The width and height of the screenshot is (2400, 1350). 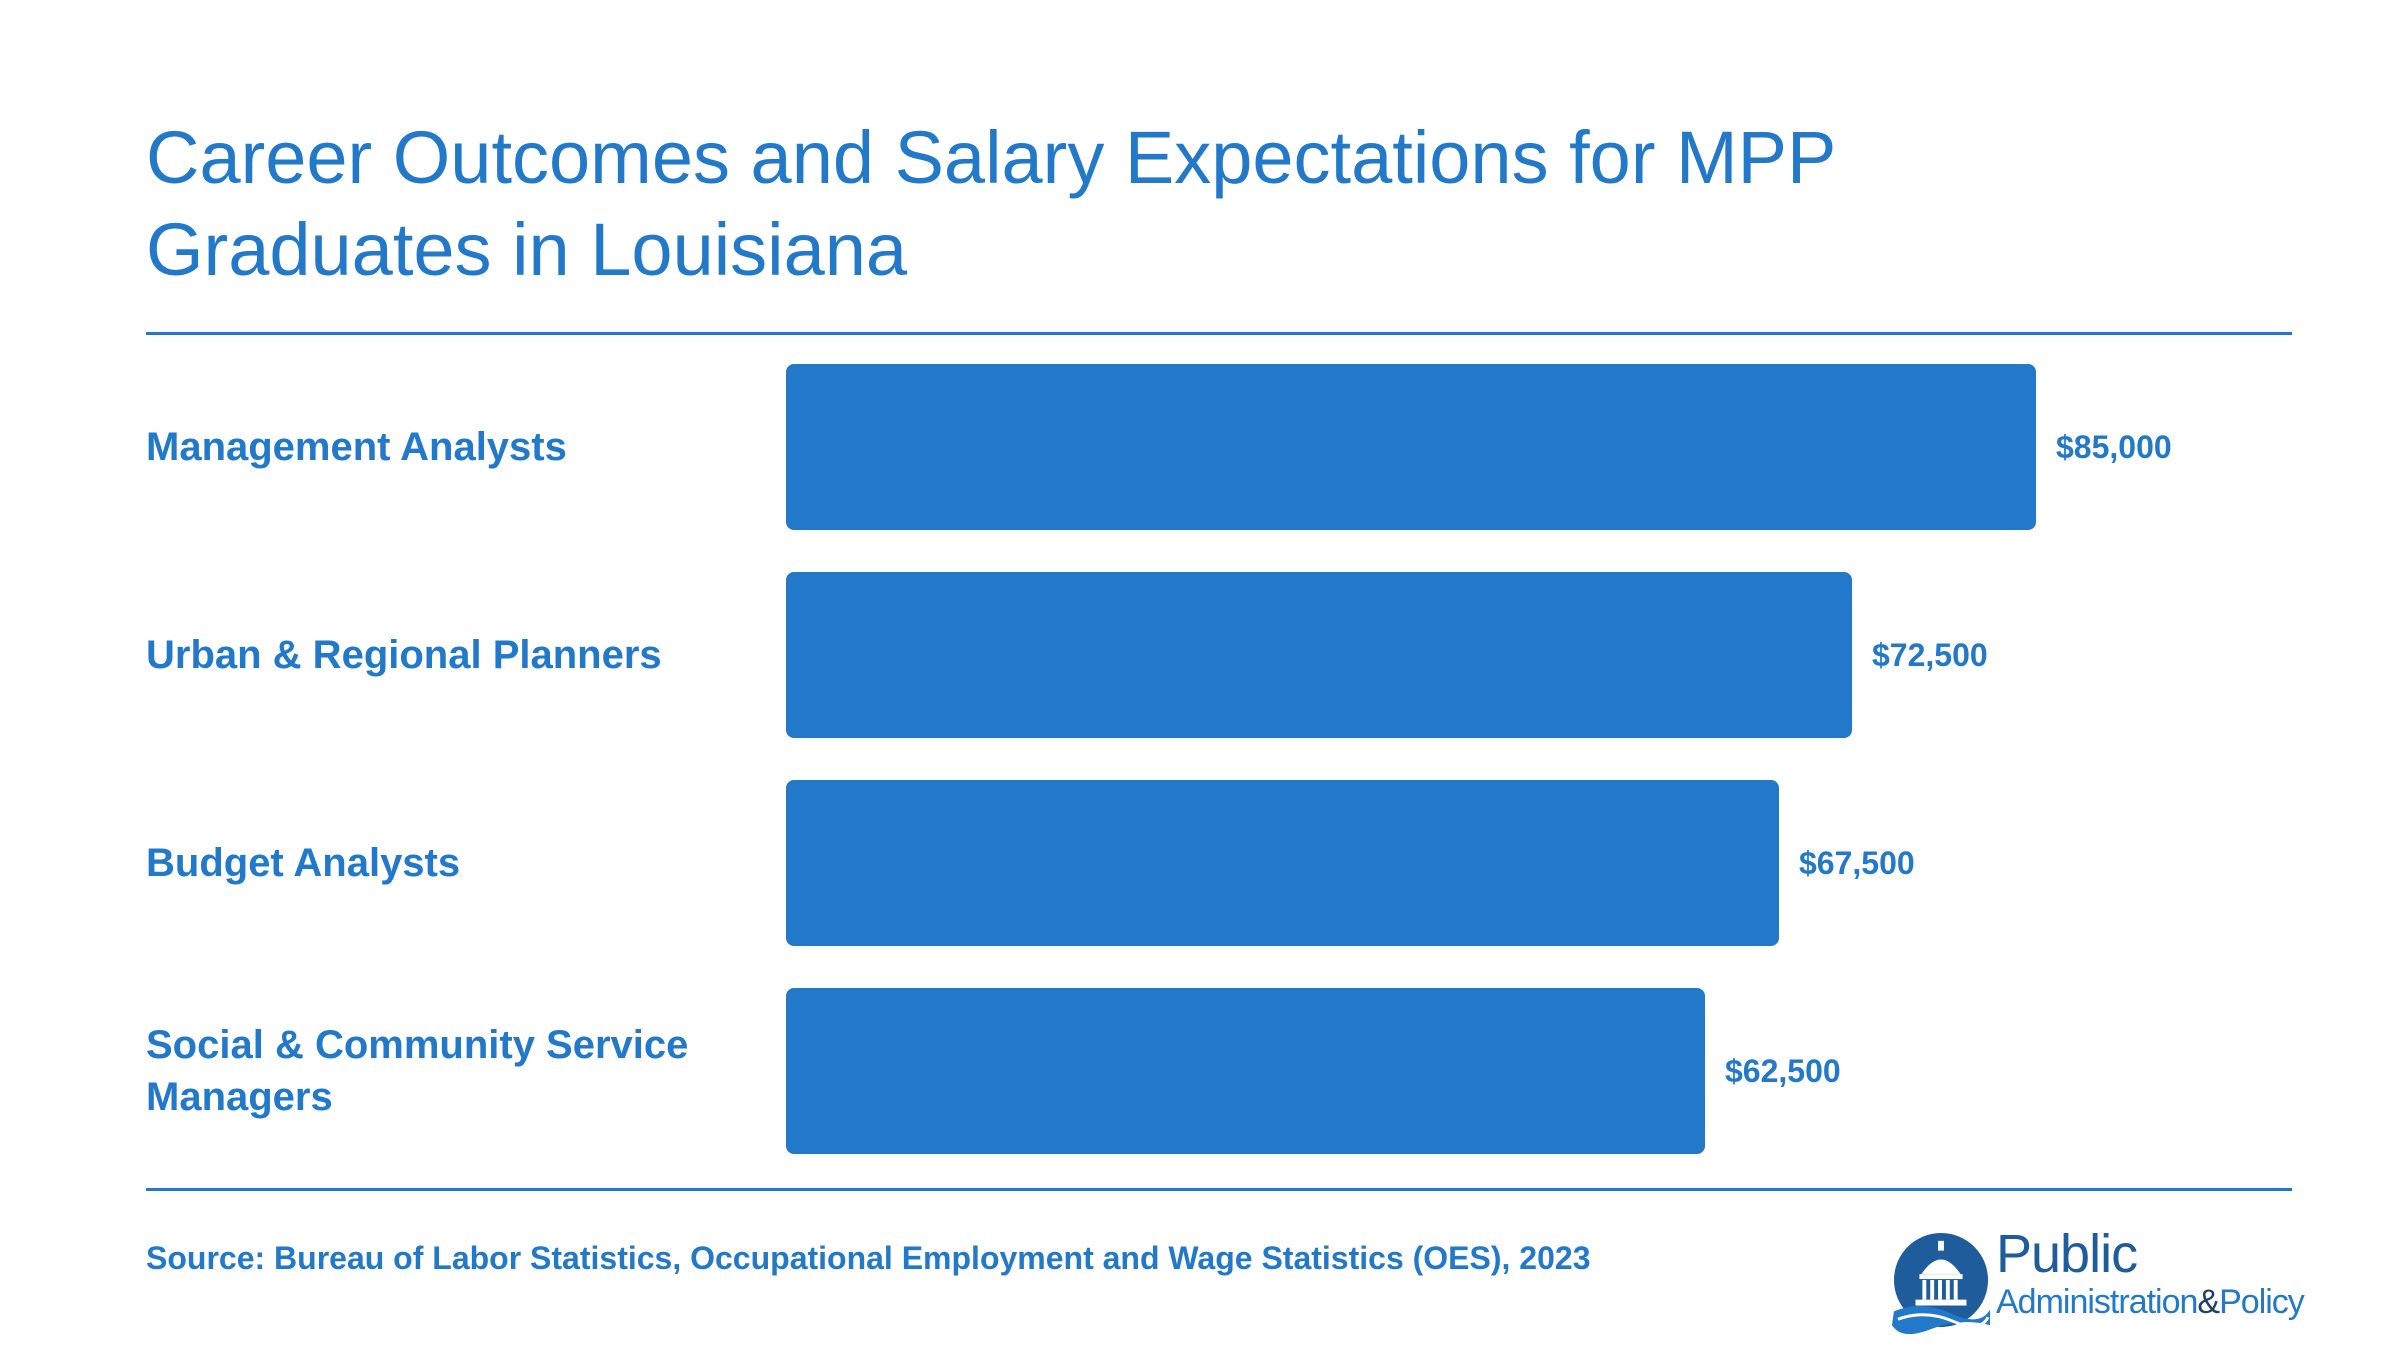 I want to click on category-label: Management Analysts, so click(x=356, y=447).